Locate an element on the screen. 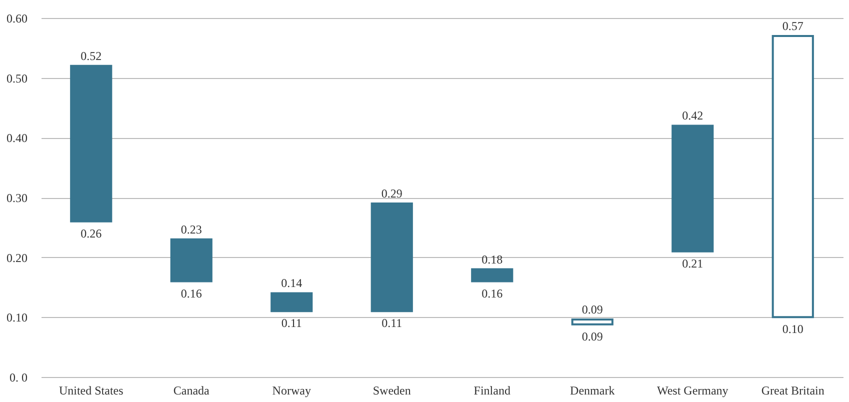  y-tick-label: 0.30 is located at coordinates (17, 198).